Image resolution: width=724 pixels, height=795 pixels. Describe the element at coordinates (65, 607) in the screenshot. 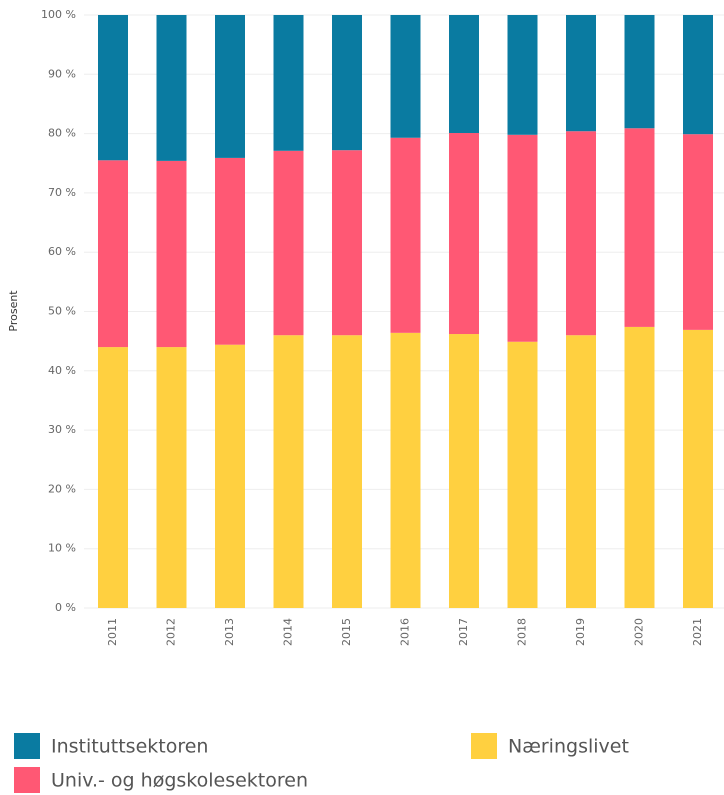

I see `y-tick-label: 0 %` at that location.